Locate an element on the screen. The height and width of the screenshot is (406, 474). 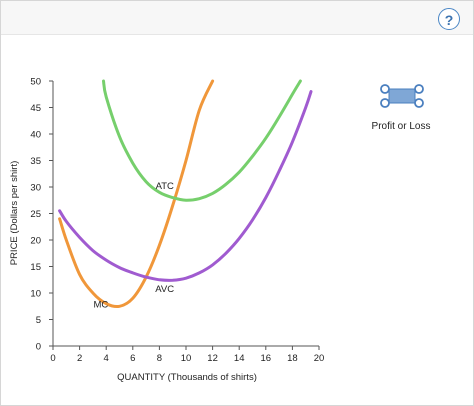
profit-tool-rect is located at coordinates (402, 96).